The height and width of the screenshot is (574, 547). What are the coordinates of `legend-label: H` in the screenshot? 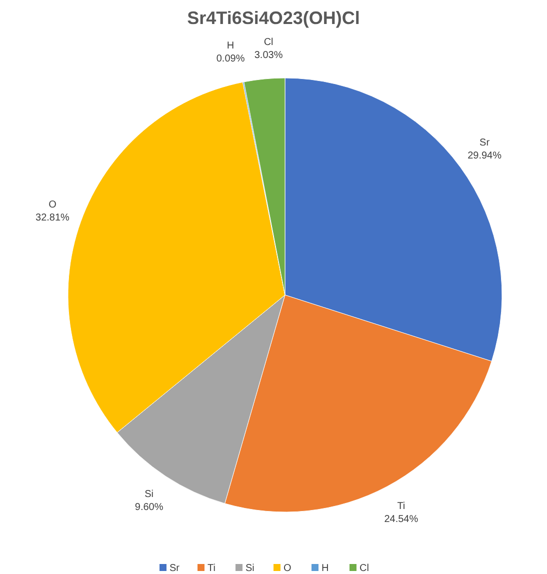 It's located at (325, 568).